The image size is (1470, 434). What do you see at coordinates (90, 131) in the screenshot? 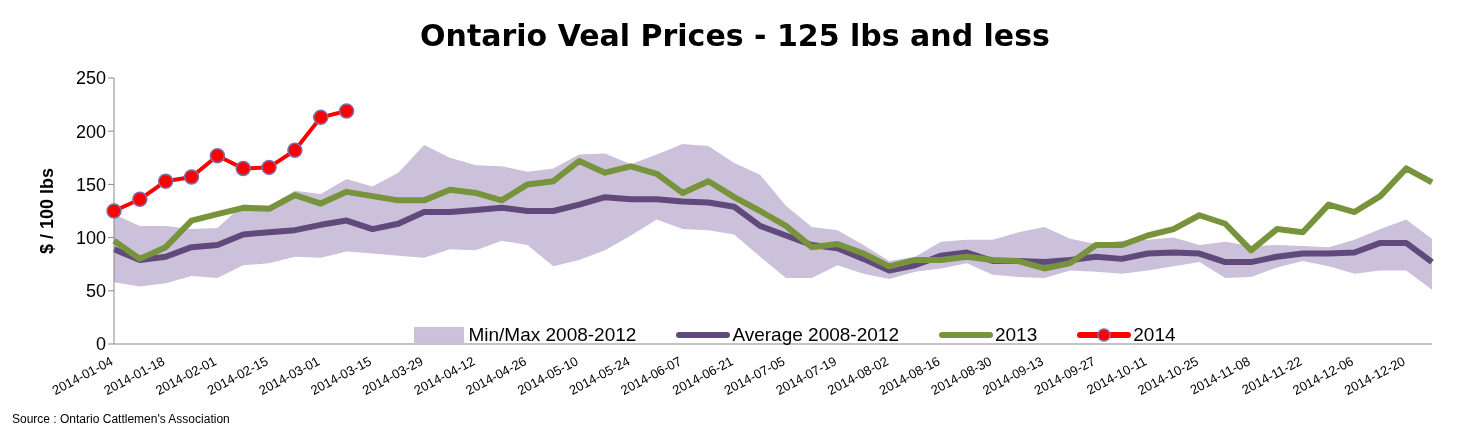
I see `y-tick-label: 200` at bounding box center [90, 131].